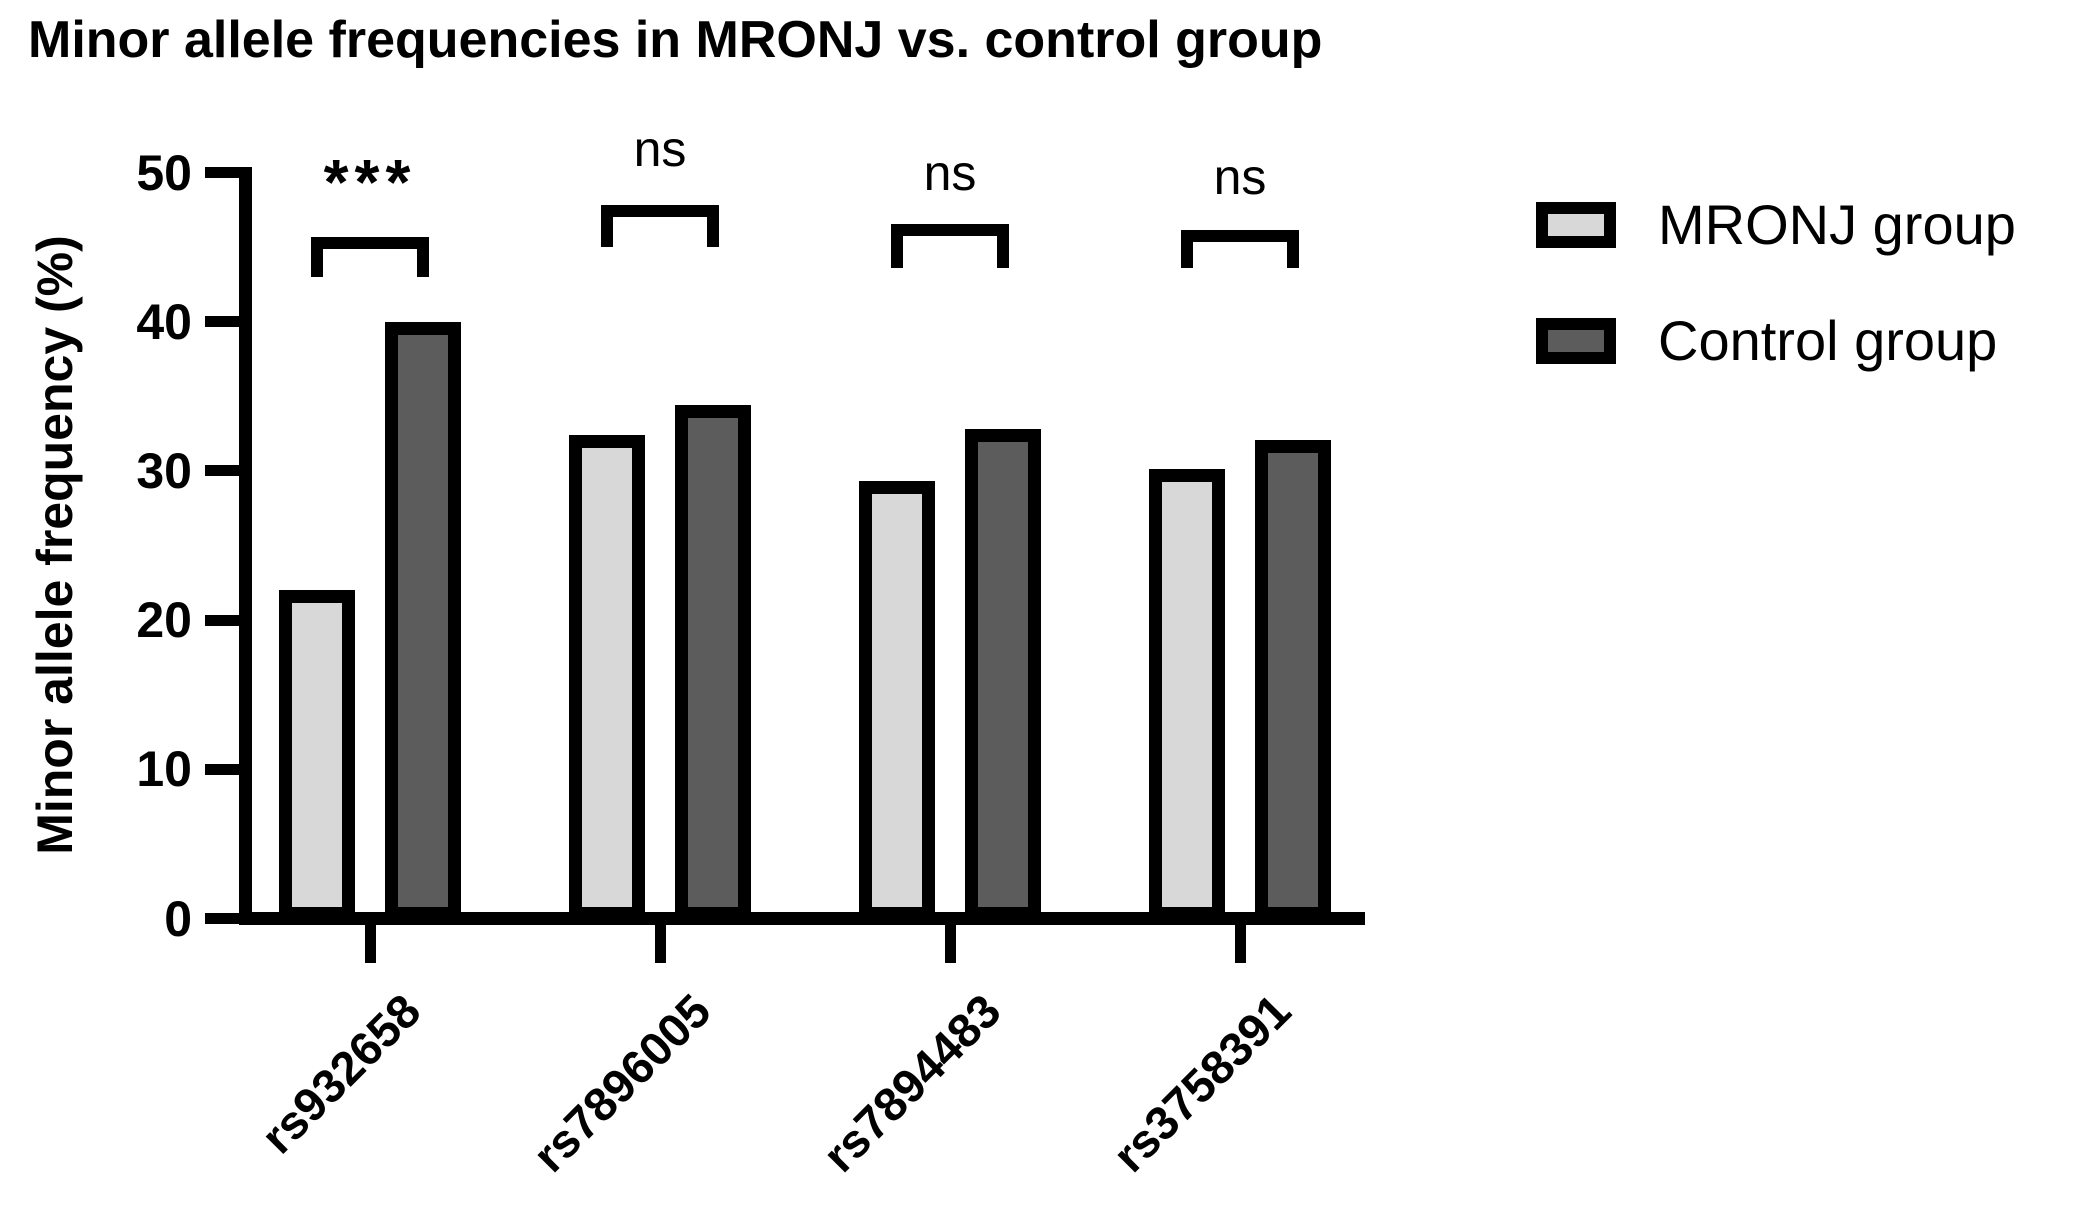  I want to click on legend-swatch-control-group, so click(1576, 341).